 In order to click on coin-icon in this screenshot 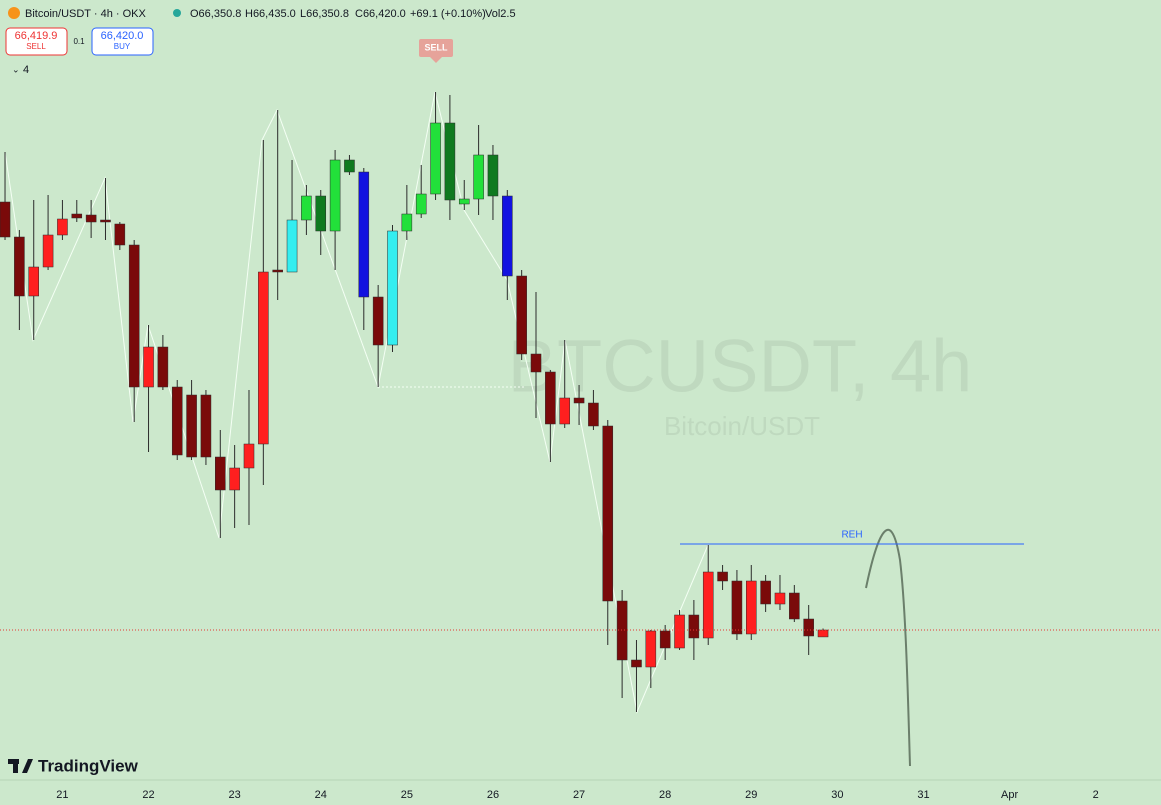, I will do `click(14, 13)`.